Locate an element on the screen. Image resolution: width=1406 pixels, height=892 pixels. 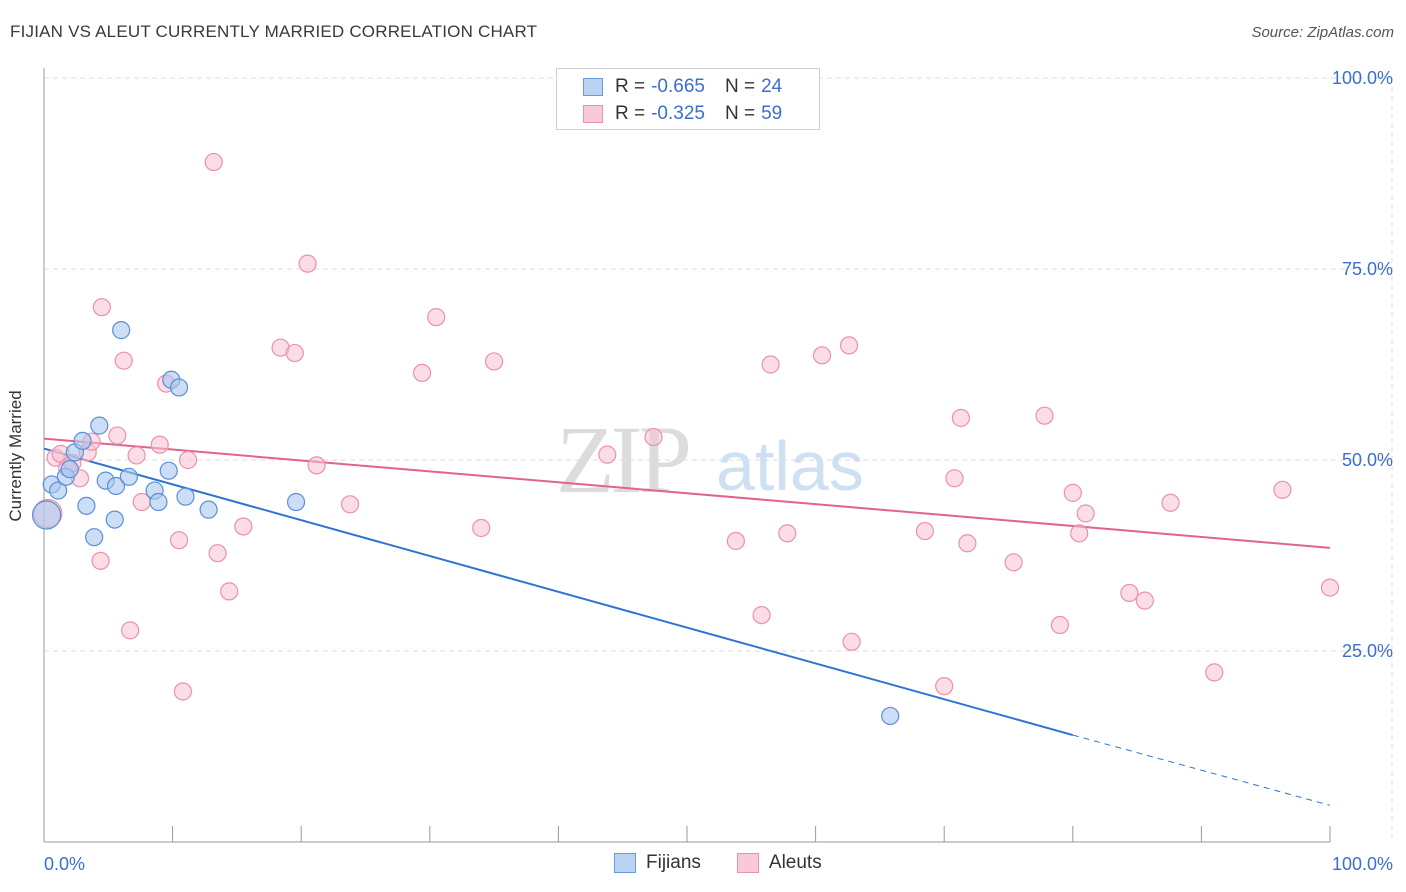
y-tick-label: 50.0% is located at coordinates (1367, 460).